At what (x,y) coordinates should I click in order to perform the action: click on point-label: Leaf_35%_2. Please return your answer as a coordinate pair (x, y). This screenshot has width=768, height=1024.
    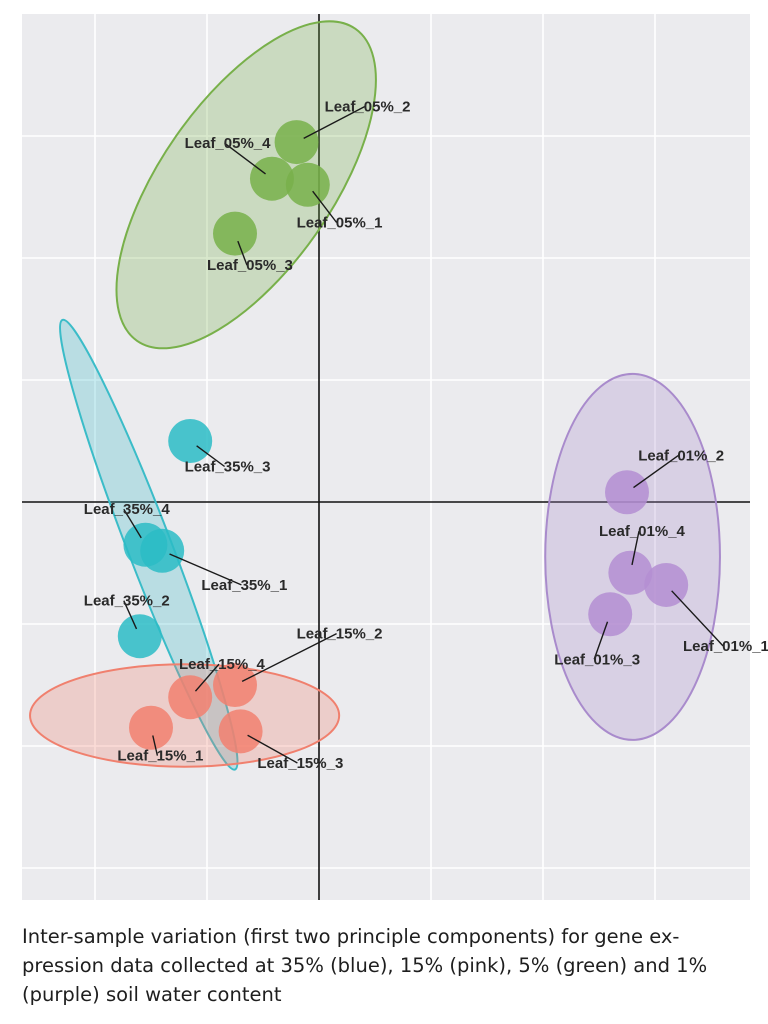
    Looking at the image, I should click on (127, 601).